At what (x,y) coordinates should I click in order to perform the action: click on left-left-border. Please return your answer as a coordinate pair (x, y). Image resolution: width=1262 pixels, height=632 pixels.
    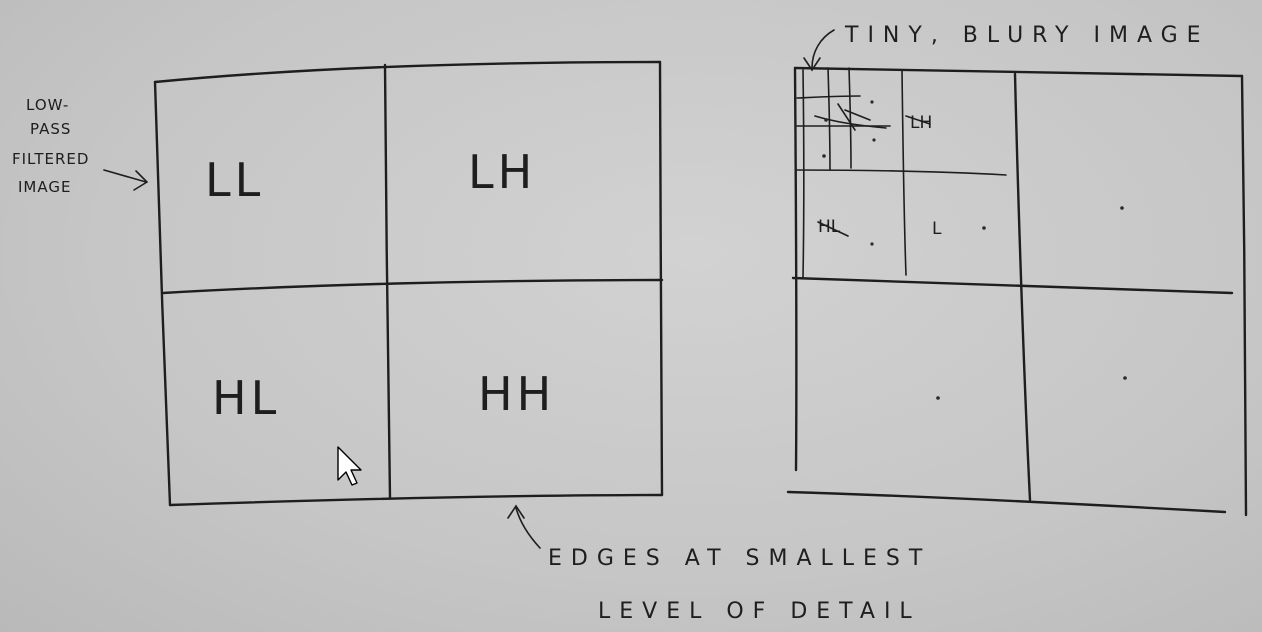
    Looking at the image, I should click on (162, 293).